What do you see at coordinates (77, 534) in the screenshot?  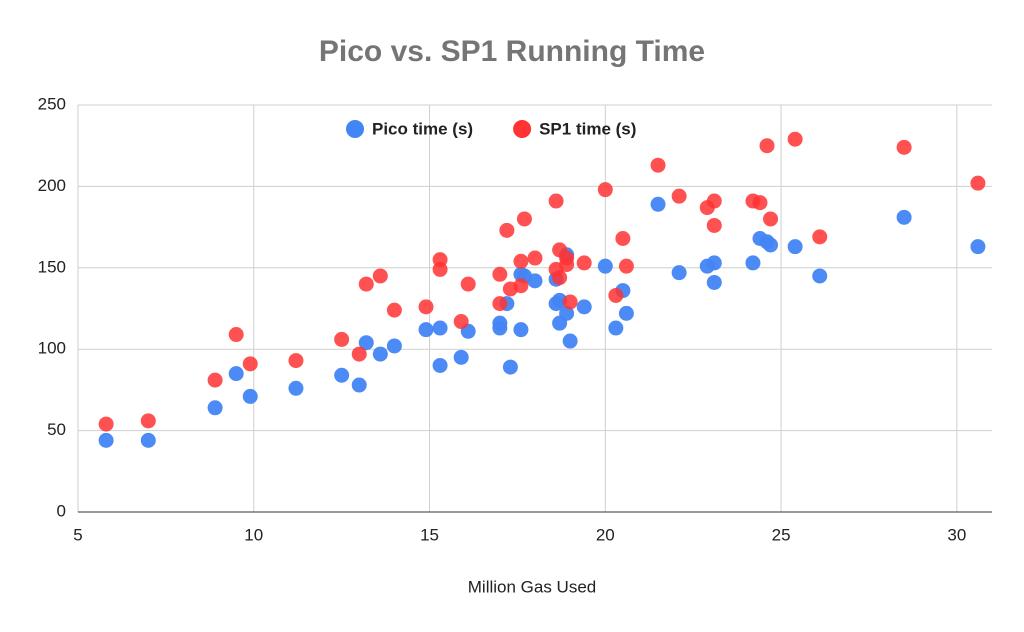 I see `x-tick-label: 5` at bounding box center [77, 534].